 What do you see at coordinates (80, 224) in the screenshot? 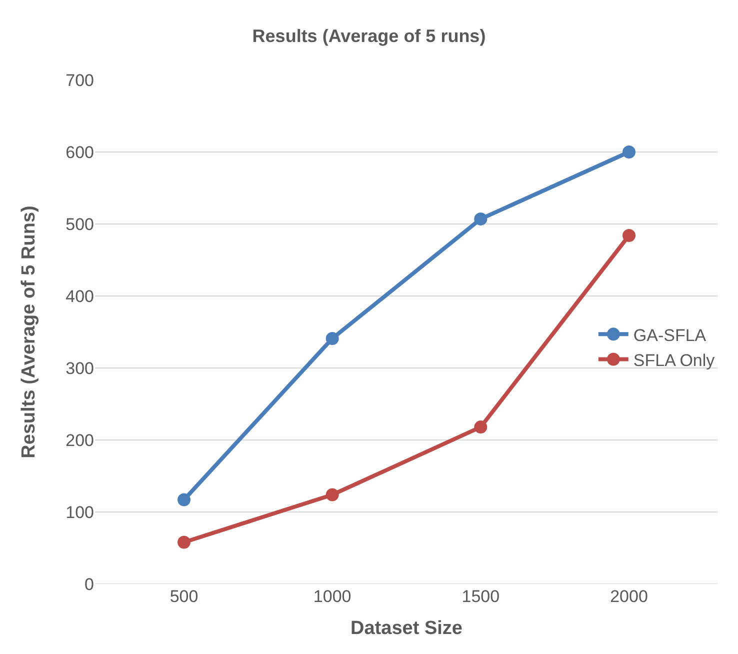
I see `y-tick-label: 500` at bounding box center [80, 224].